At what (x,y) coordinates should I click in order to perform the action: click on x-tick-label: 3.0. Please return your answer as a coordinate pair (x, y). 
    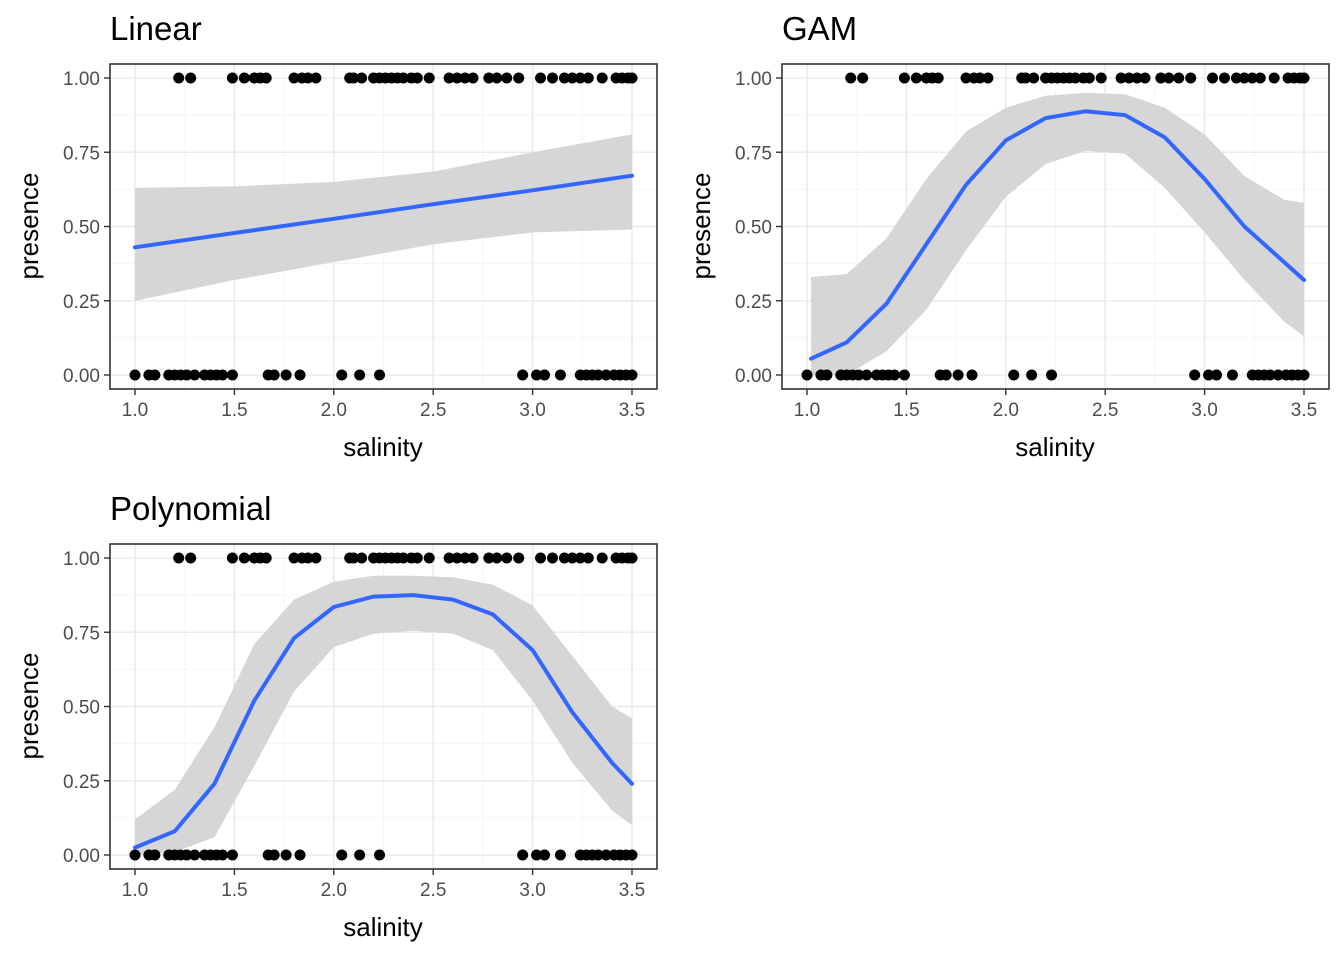
    Looking at the image, I should click on (532, 410).